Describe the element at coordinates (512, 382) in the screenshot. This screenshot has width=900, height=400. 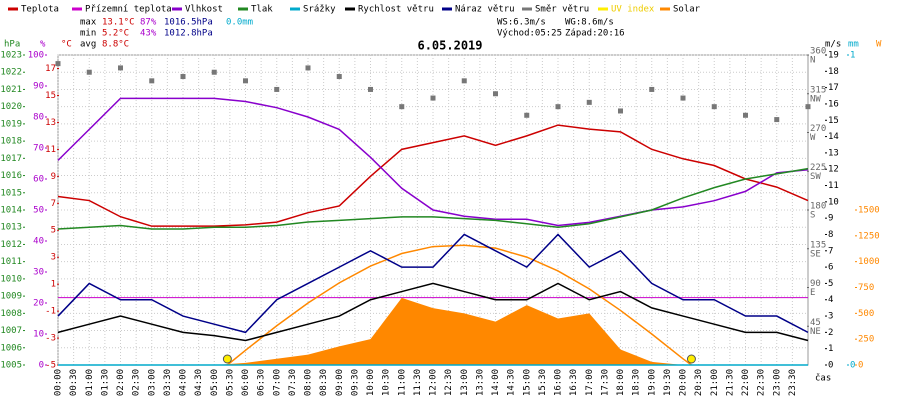
I see `x-tick-label: 14:30` at that location.